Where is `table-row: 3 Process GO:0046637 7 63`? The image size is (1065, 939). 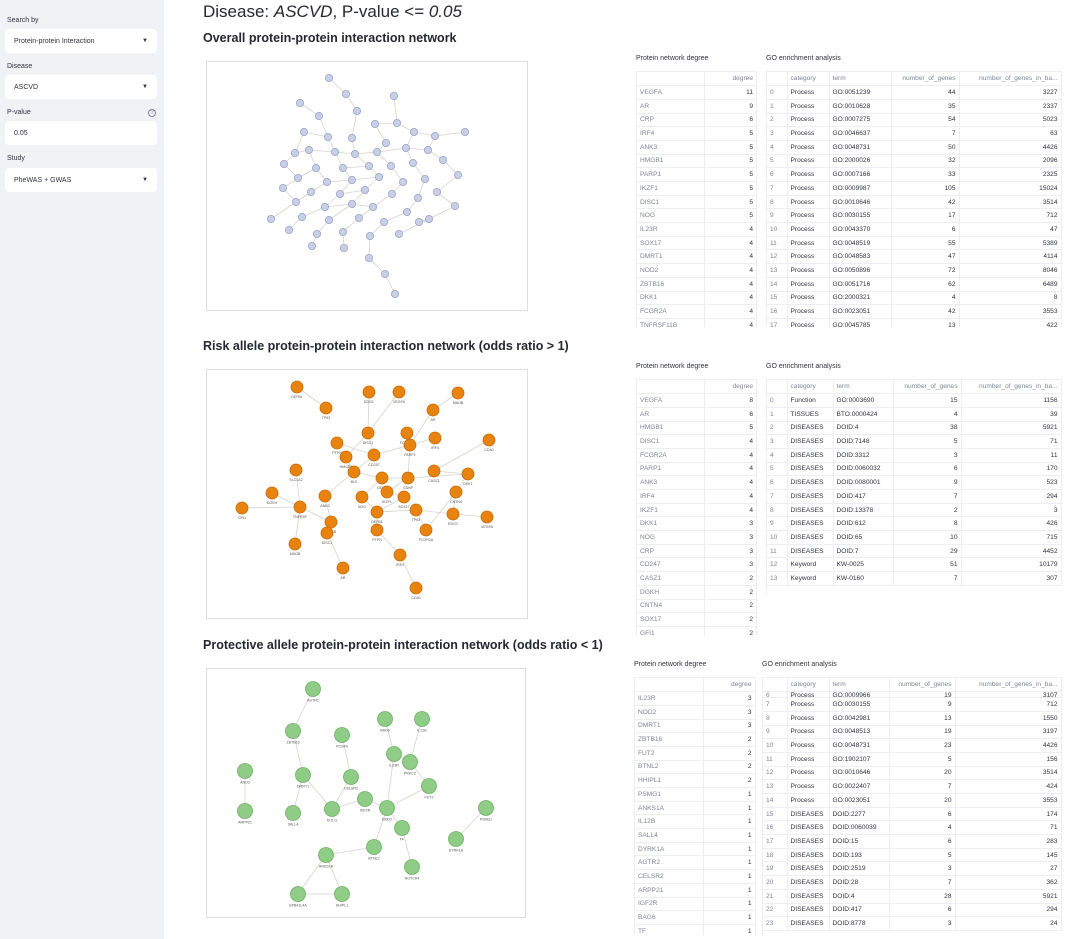 table-row: 3 Process GO:0046637 7 63 is located at coordinates (914, 133).